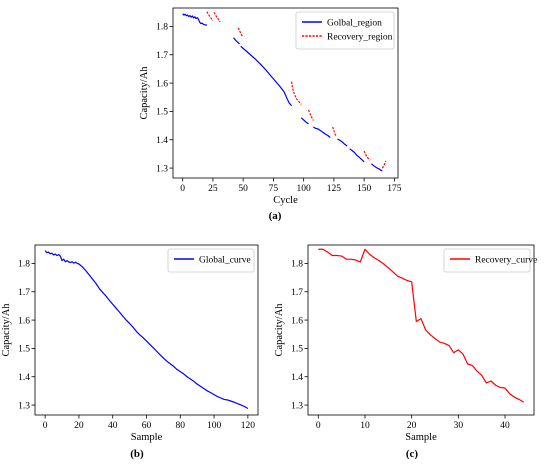 Image resolution: width=550 pixels, height=466 pixels. I want to click on legend: Recovery_curve, so click(490, 260).